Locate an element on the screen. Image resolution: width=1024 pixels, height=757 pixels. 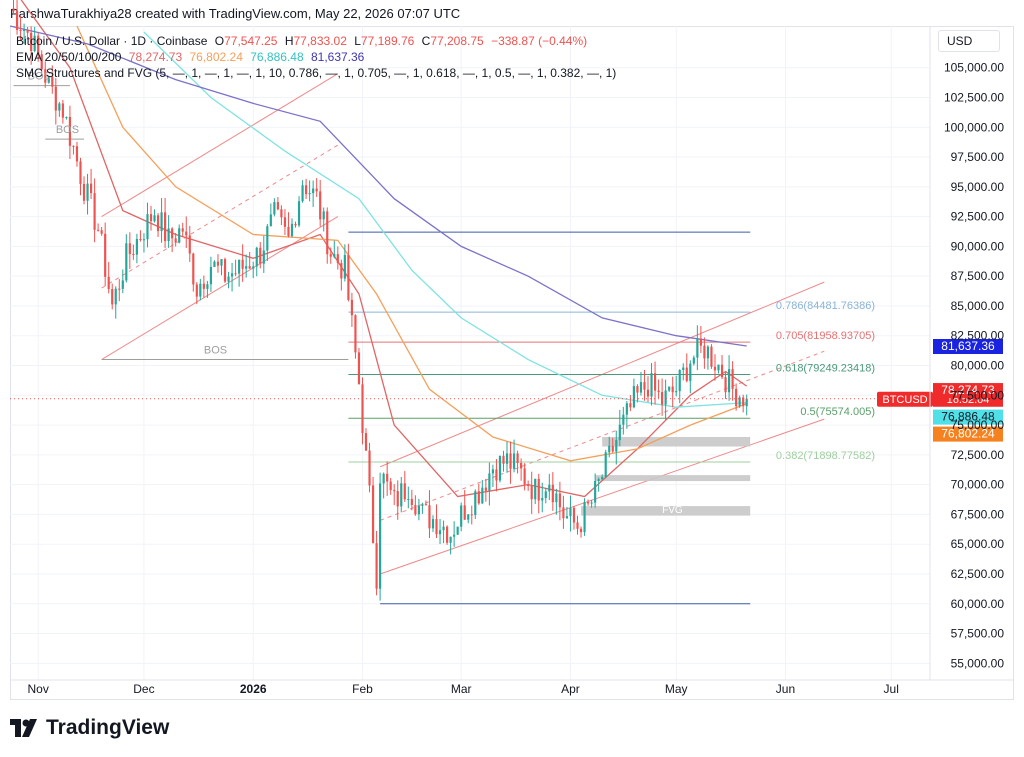
x-tick-label: Dec is located at coordinates (143, 689).